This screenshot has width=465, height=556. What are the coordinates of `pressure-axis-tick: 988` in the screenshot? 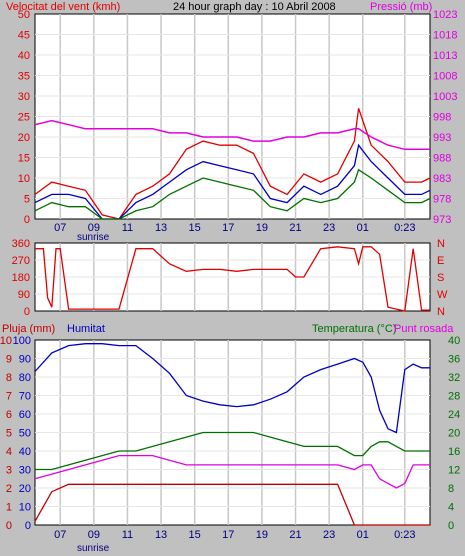 It's located at (442, 159).